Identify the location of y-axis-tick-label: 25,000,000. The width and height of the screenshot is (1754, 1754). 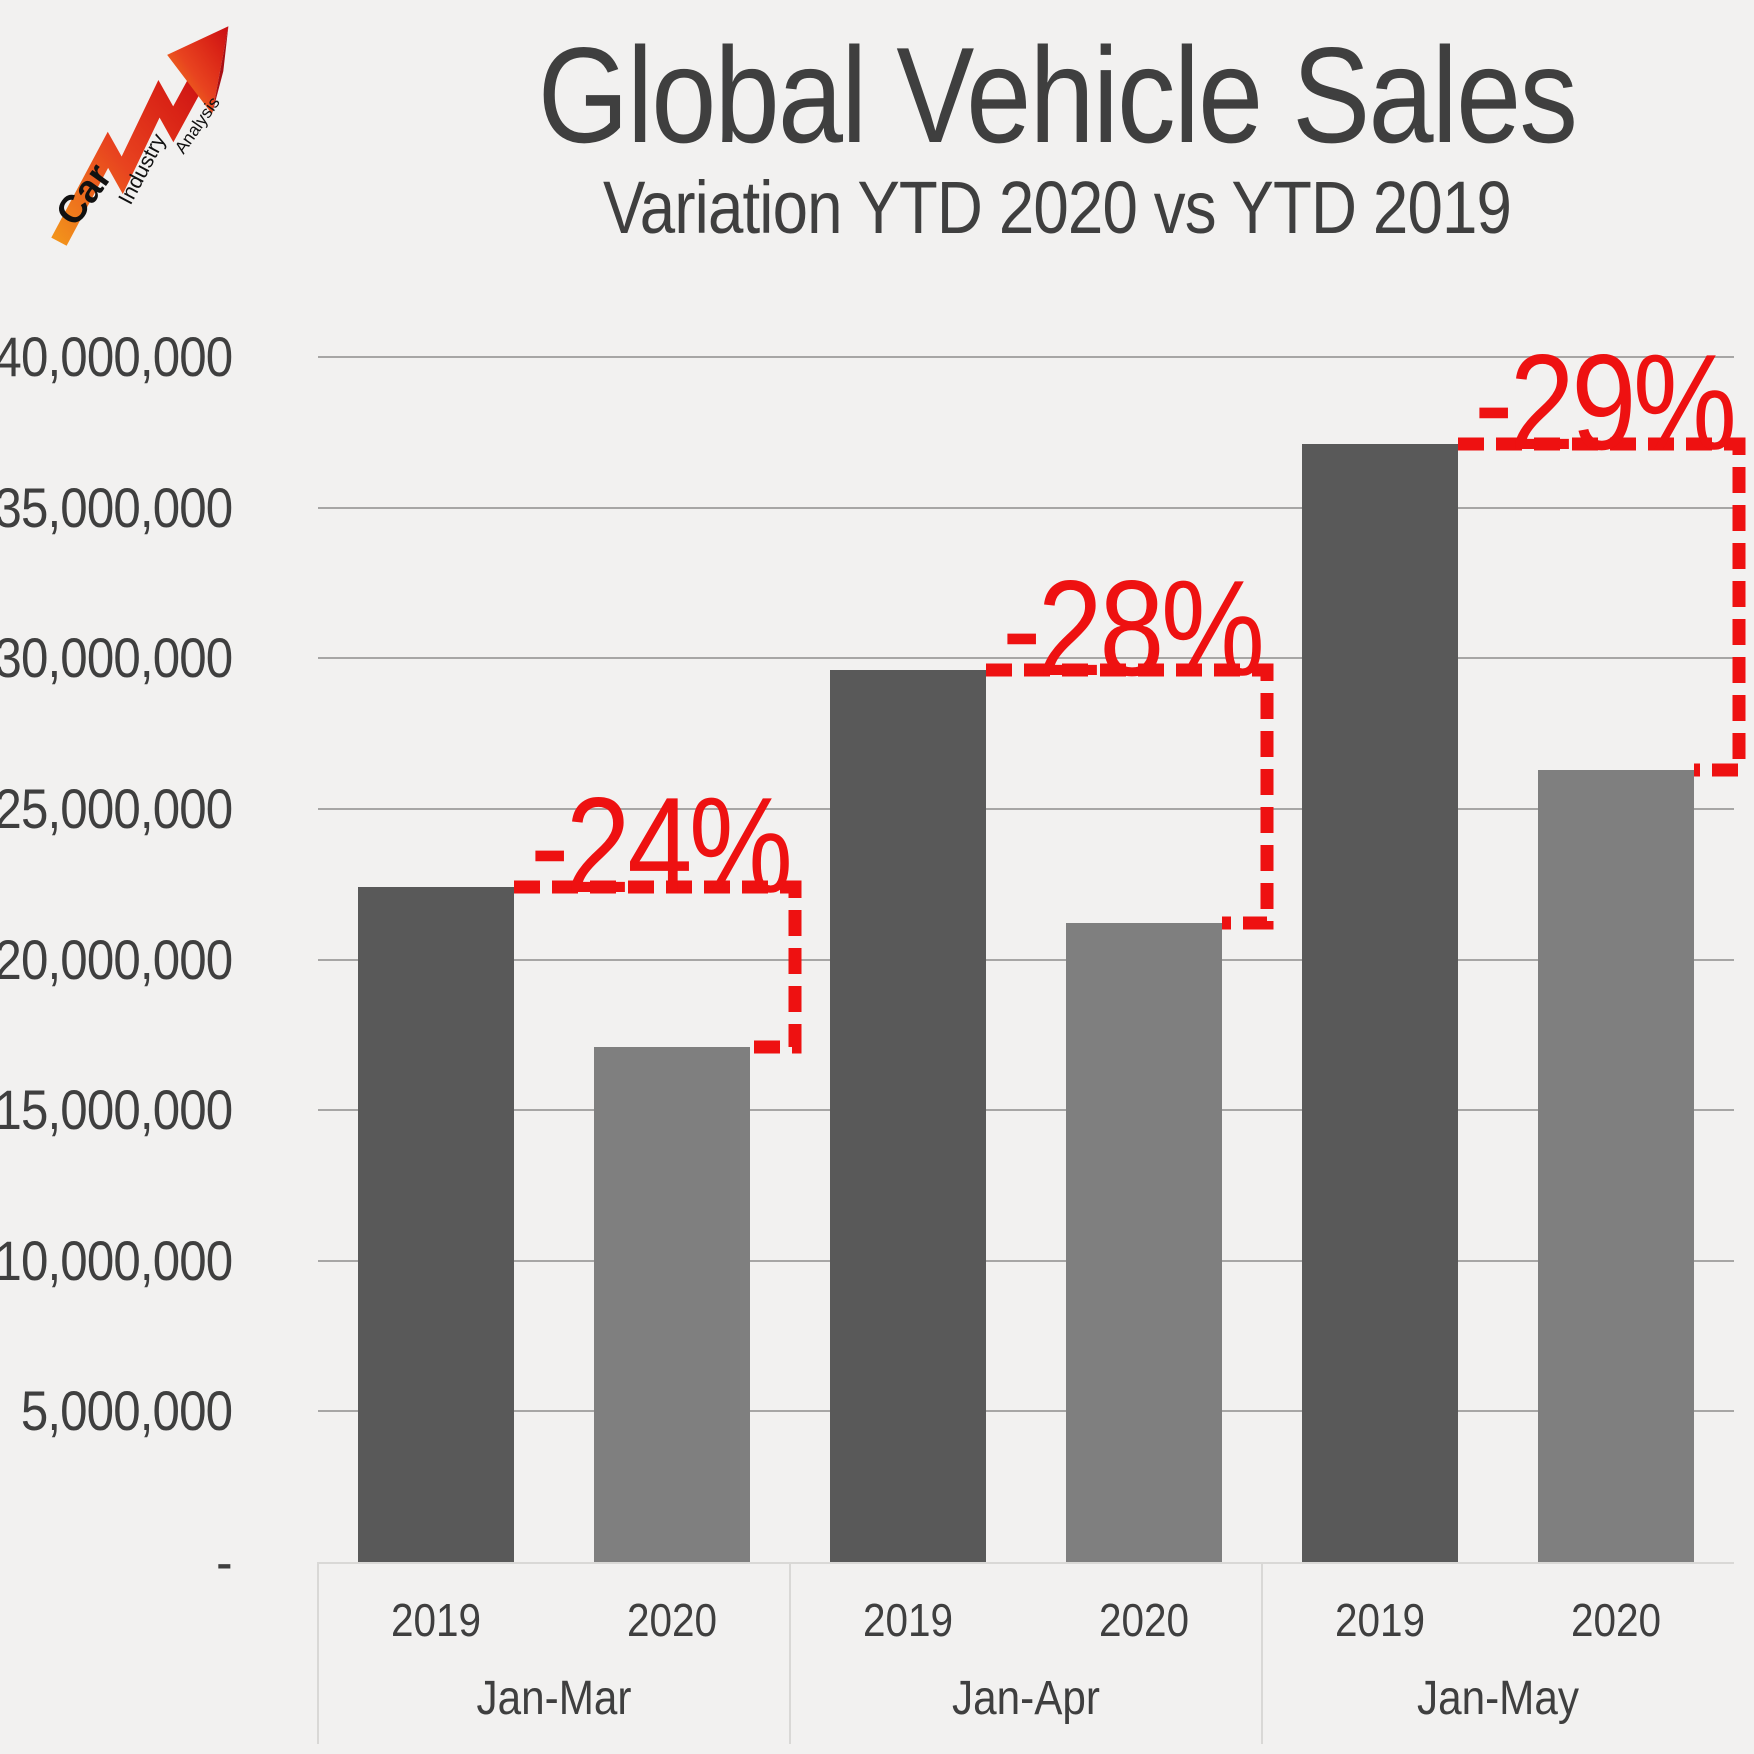
(116, 808).